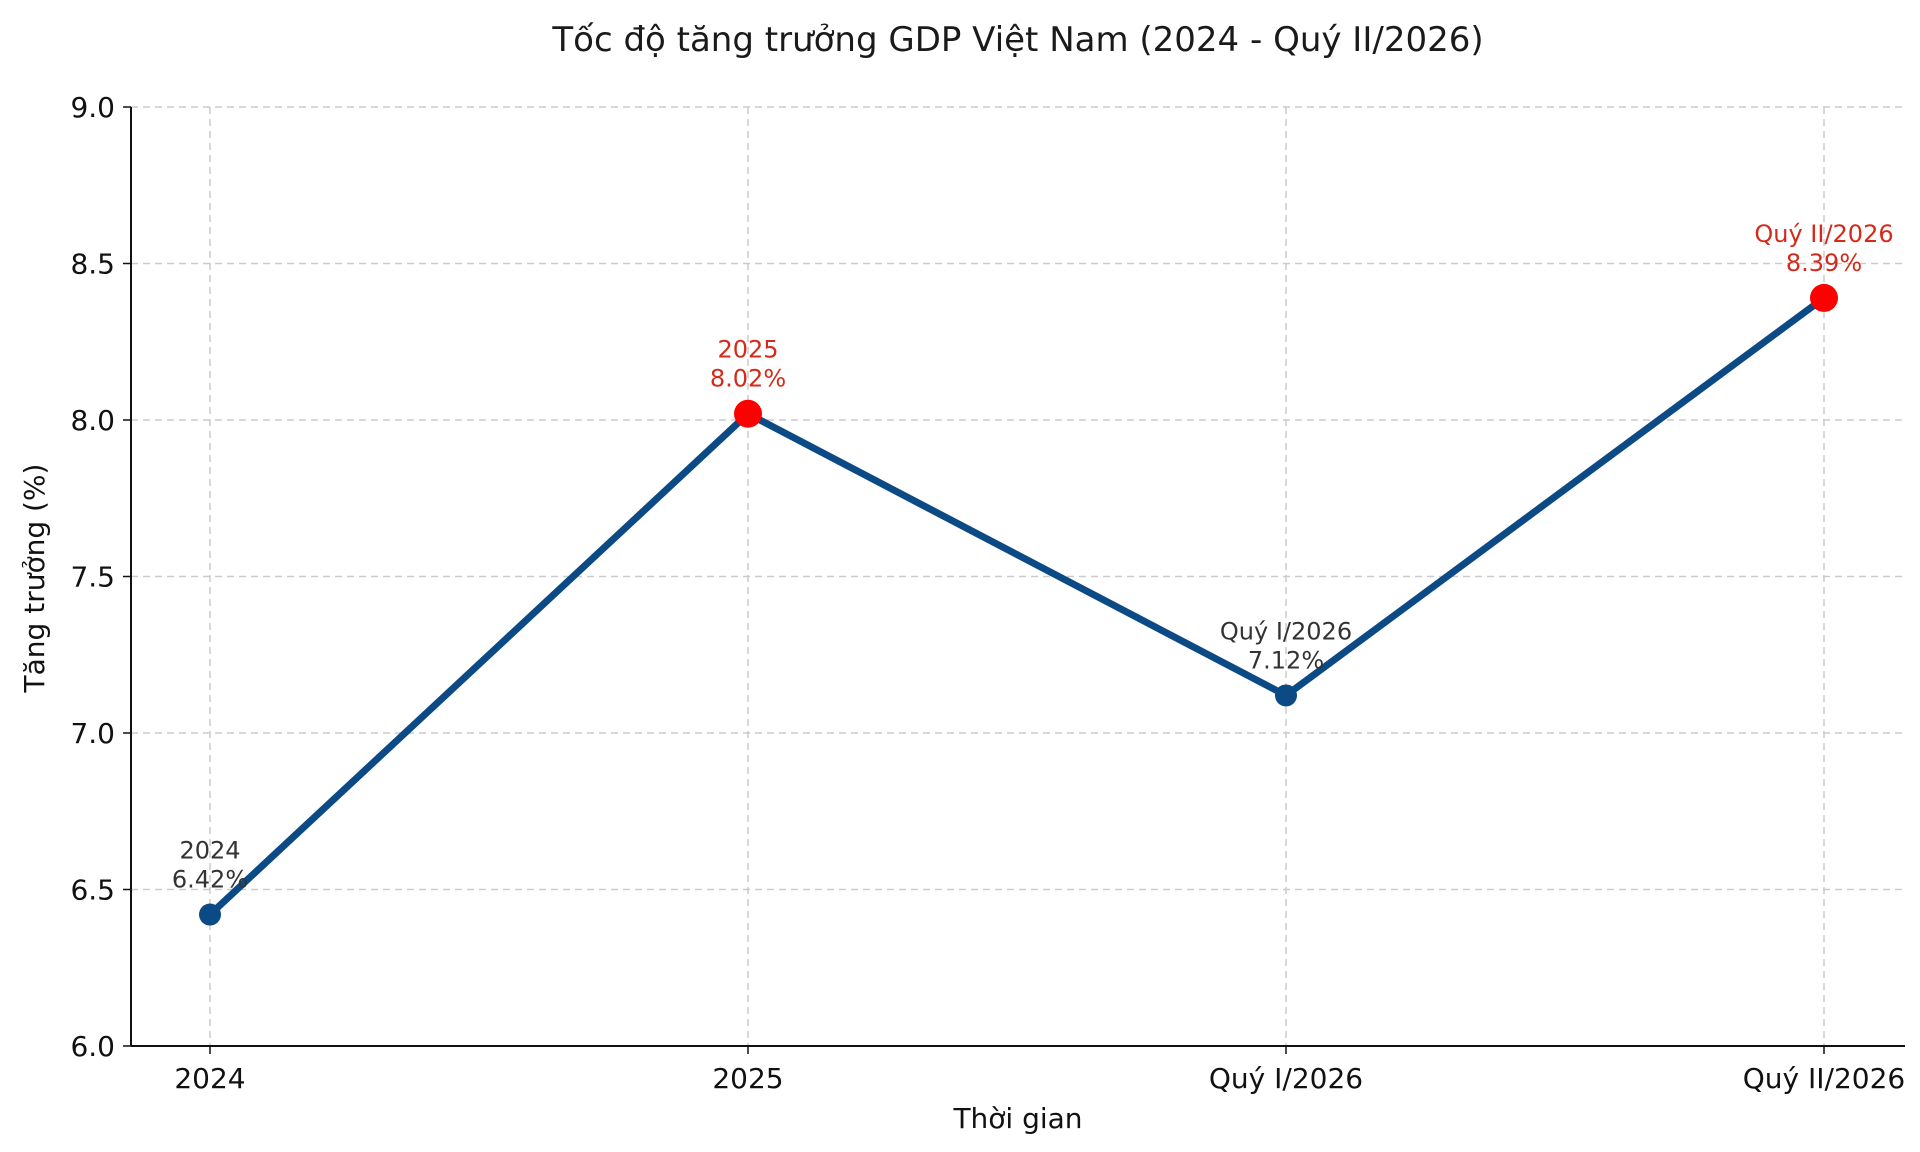 The image size is (1920, 1152). I want to click on y-tick-label: 8.0, so click(92, 420).